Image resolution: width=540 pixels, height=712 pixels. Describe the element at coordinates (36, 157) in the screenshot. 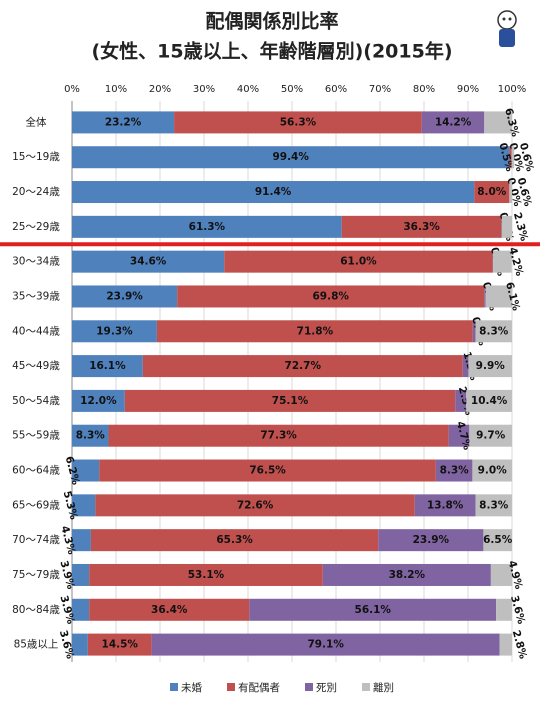

I see `y-tick-label: 15〜19歳` at that location.